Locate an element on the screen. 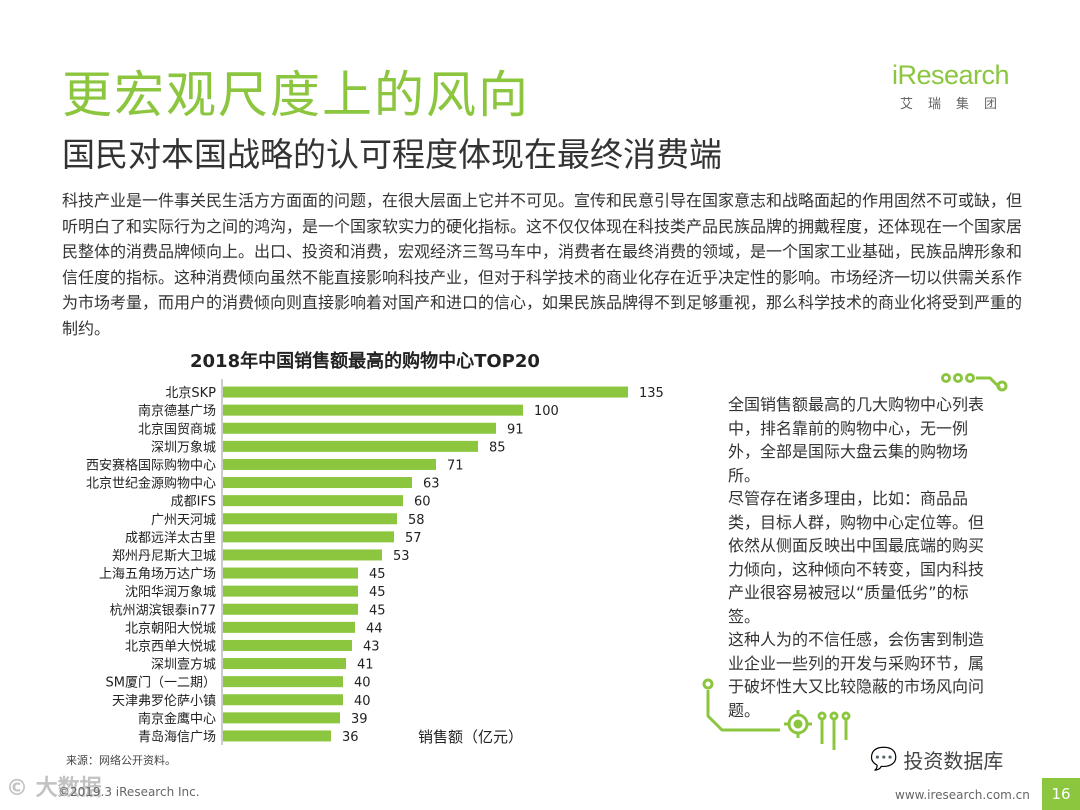  logo-tagline: 艾瑞集团 is located at coordinates (956, 104).